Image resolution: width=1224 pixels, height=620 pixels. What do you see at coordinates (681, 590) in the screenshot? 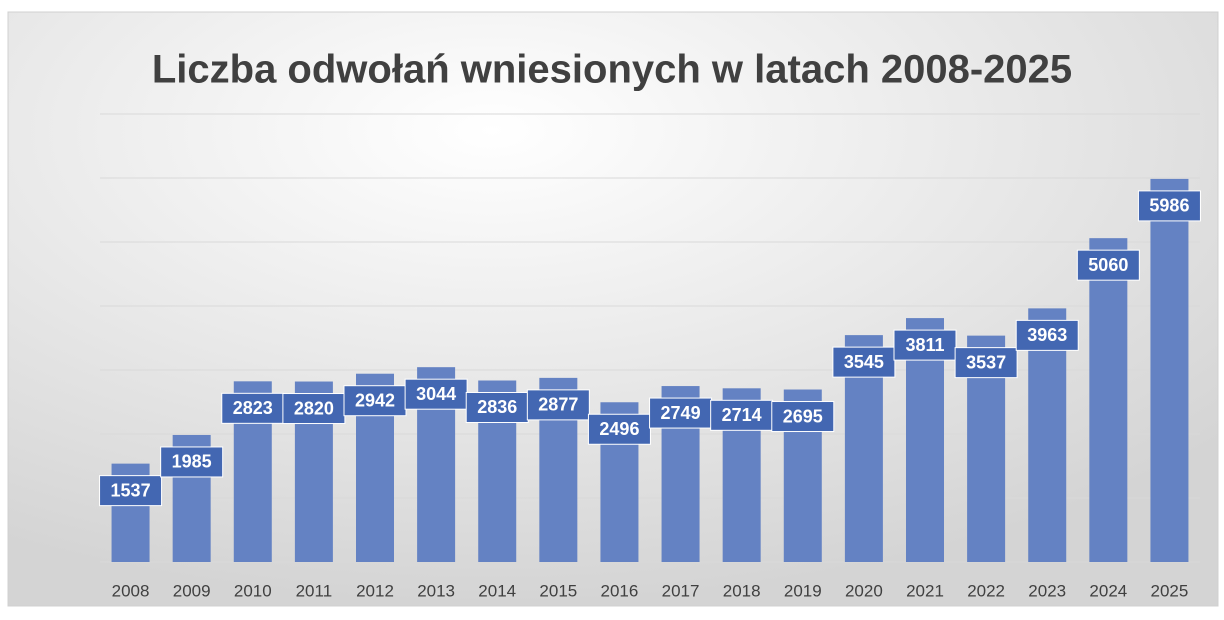
I see `x-tick-label: 2017` at bounding box center [681, 590].